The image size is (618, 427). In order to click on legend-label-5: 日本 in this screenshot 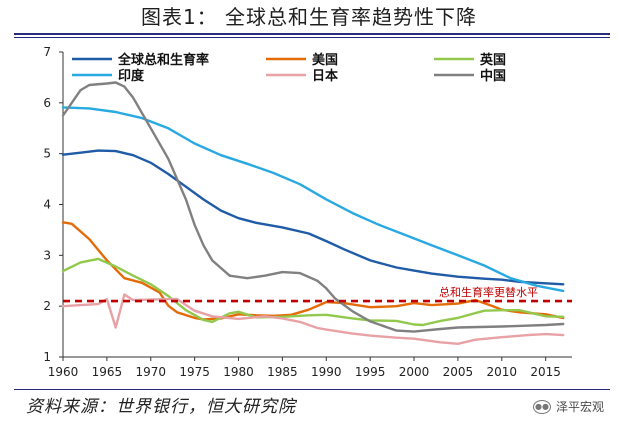, I will do `click(325, 76)`.